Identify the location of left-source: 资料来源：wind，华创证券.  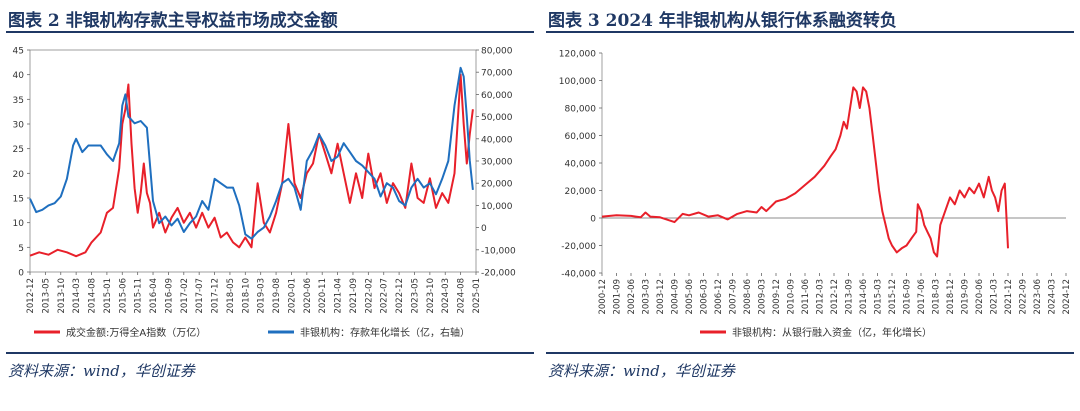
(101, 371).